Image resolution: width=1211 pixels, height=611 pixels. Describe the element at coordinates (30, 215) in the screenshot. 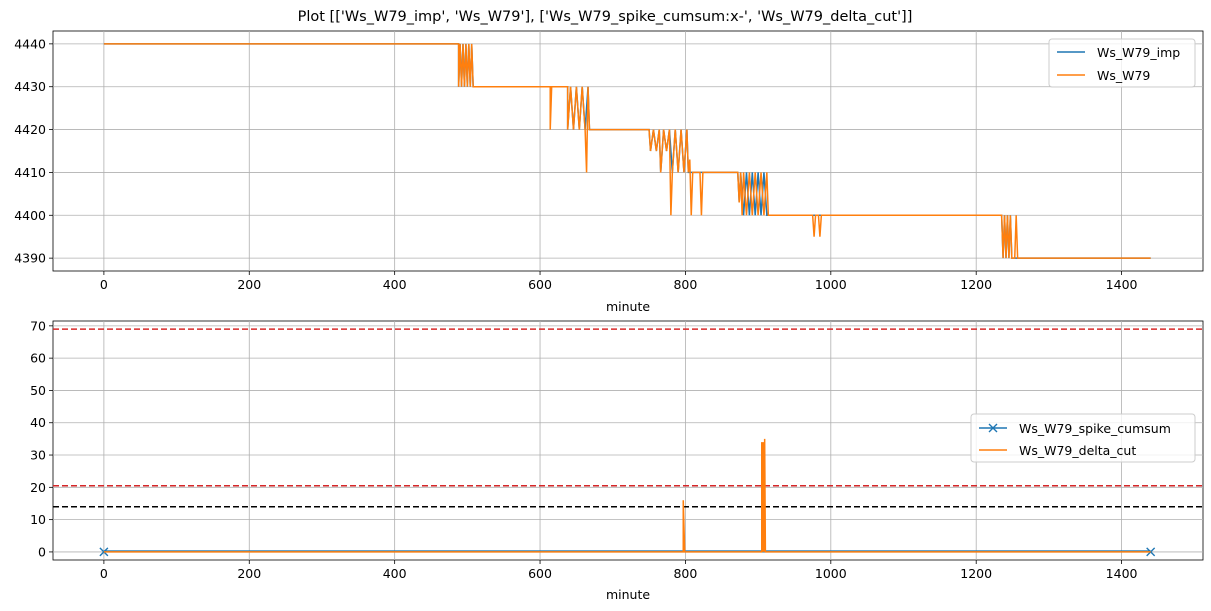

I see `y-tick-label: 4400` at that location.